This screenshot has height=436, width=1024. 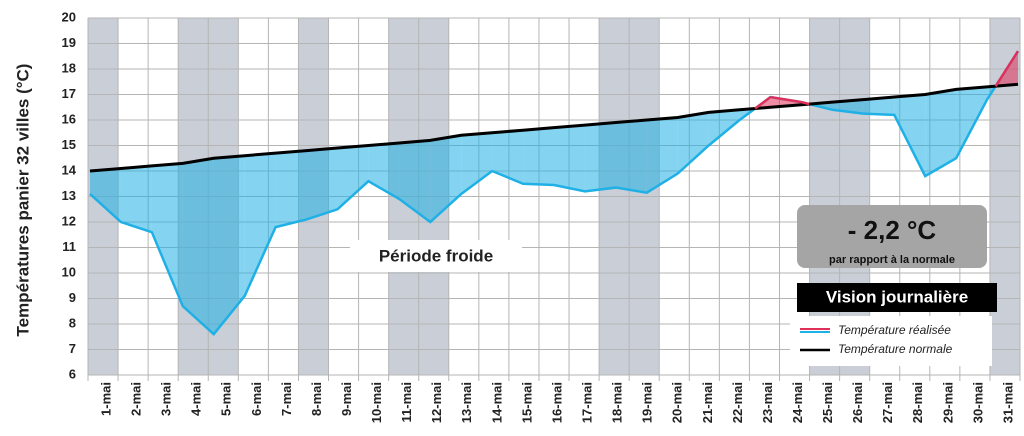 What do you see at coordinates (894, 330) in the screenshot?
I see `legend-label: Température réalisée` at bounding box center [894, 330].